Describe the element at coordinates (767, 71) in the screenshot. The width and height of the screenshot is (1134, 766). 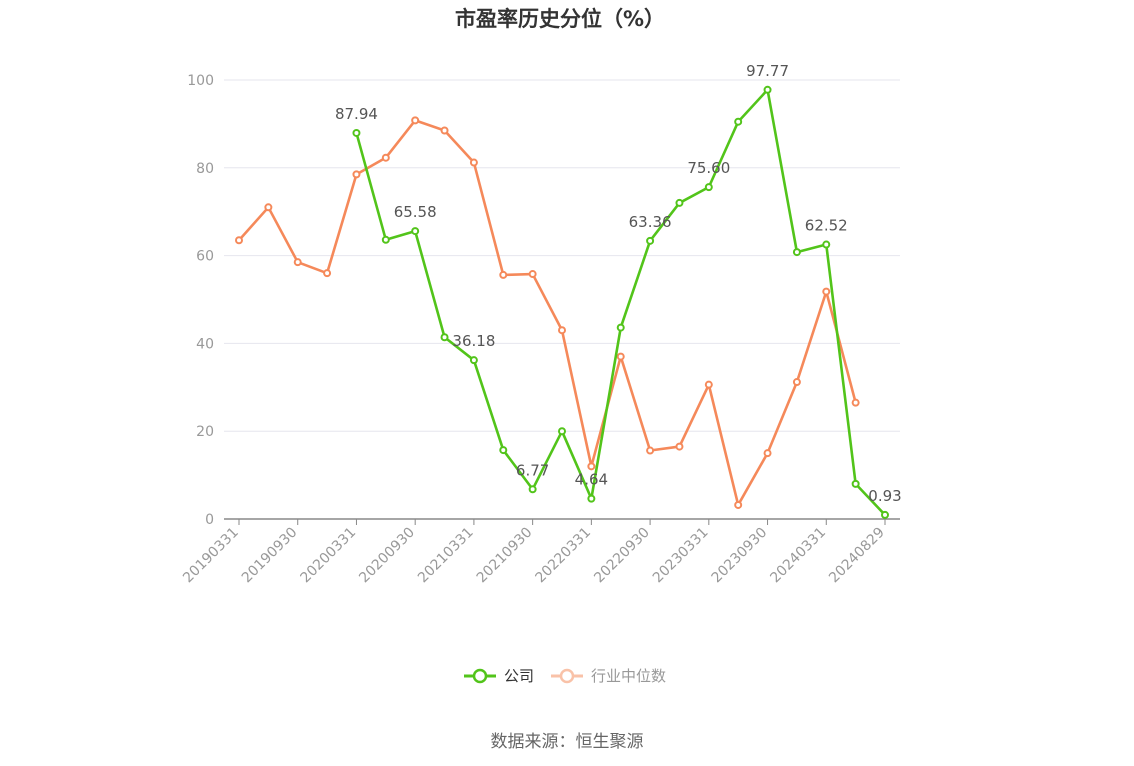
I see `data-label: 97.77` at that location.